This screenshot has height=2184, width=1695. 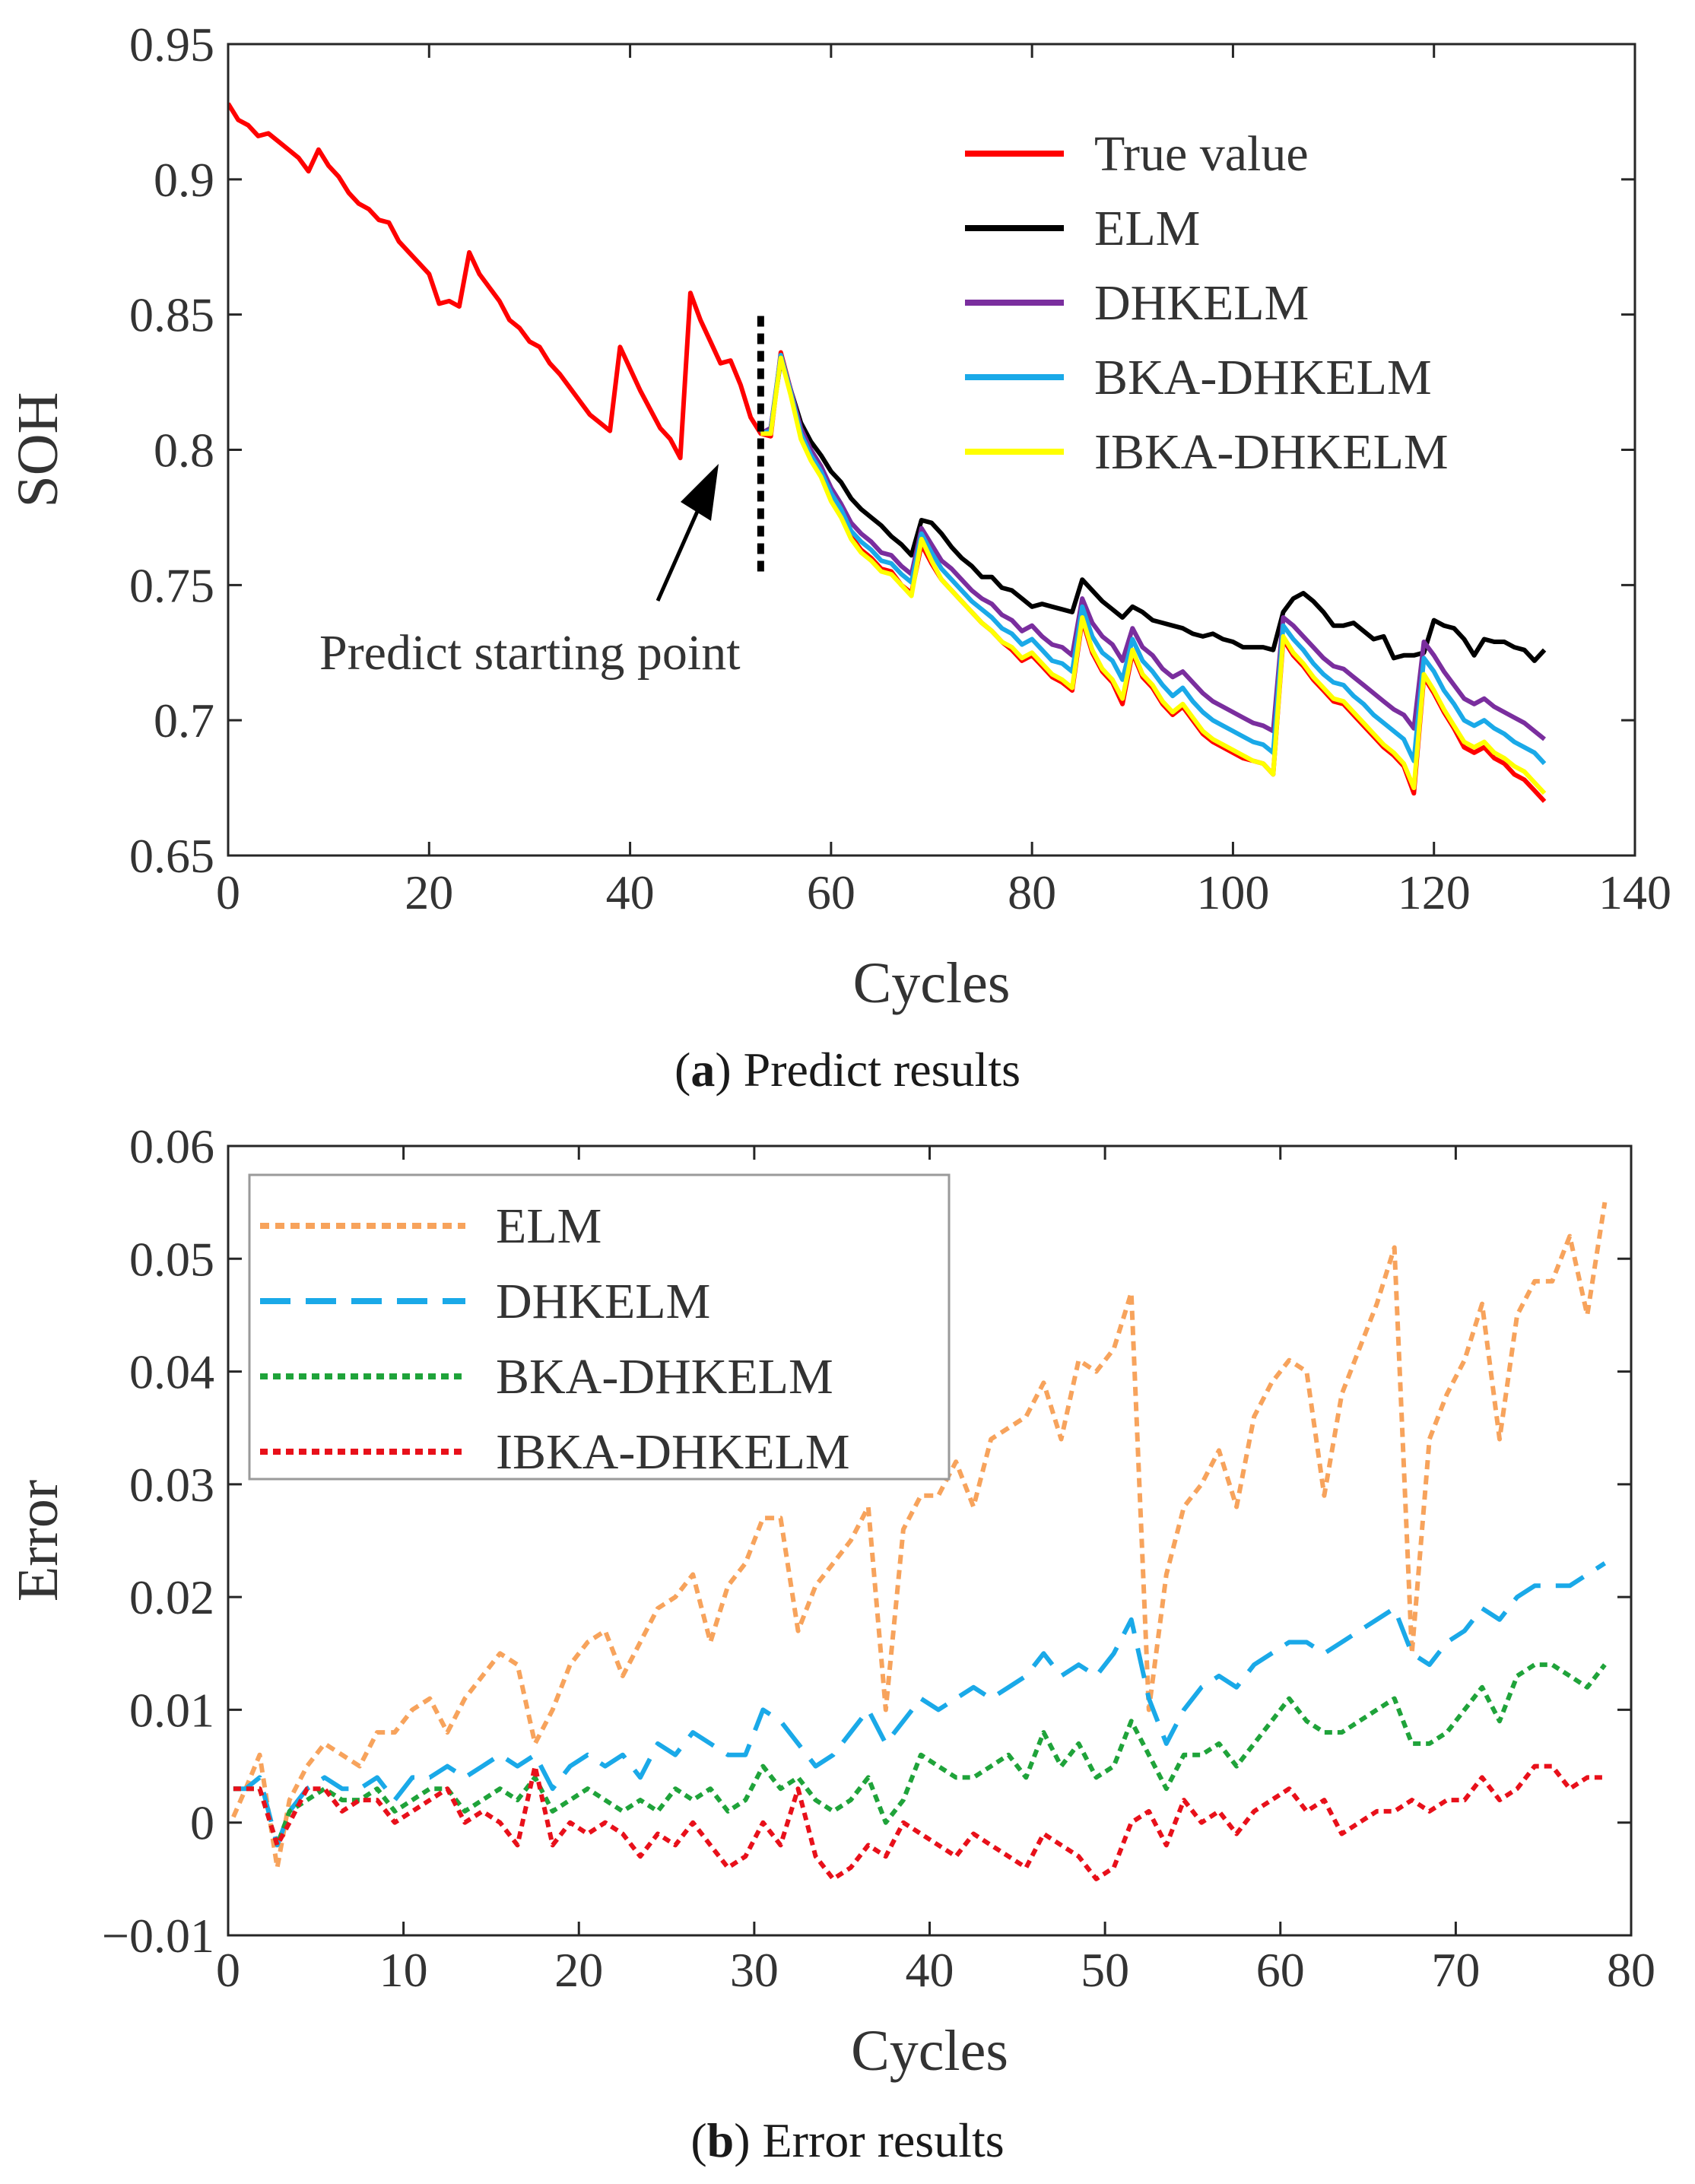 I want to click on y-tick-label: 0.01, so click(x=171, y=1710).